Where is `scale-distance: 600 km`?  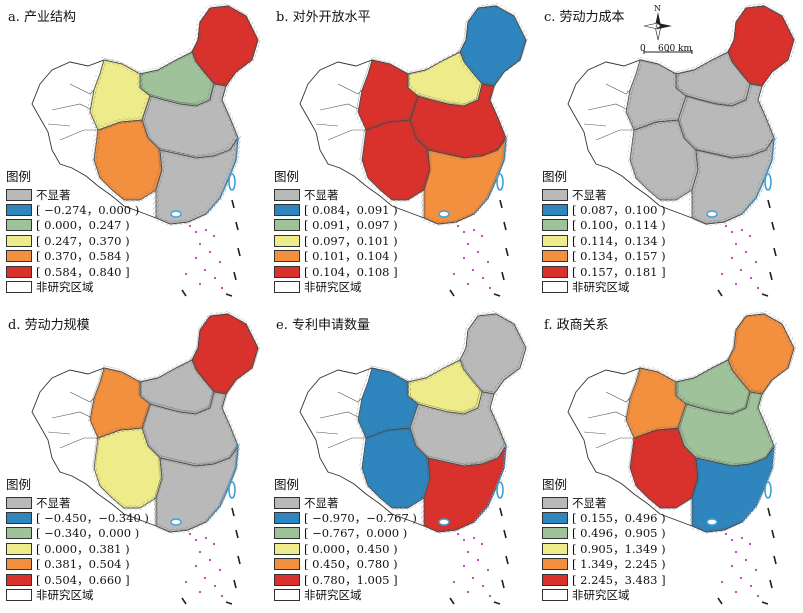
scale-distance: 600 km is located at coordinates (675, 49).